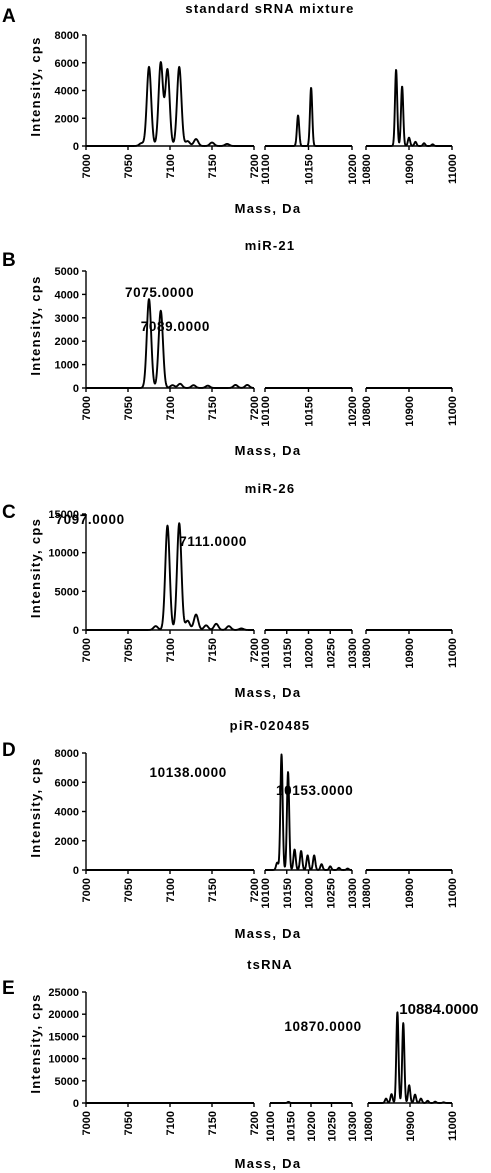 The width and height of the screenshot is (491, 1173). Describe the element at coordinates (67, 64) in the screenshot. I see `y-tick-label: 6000` at that location.